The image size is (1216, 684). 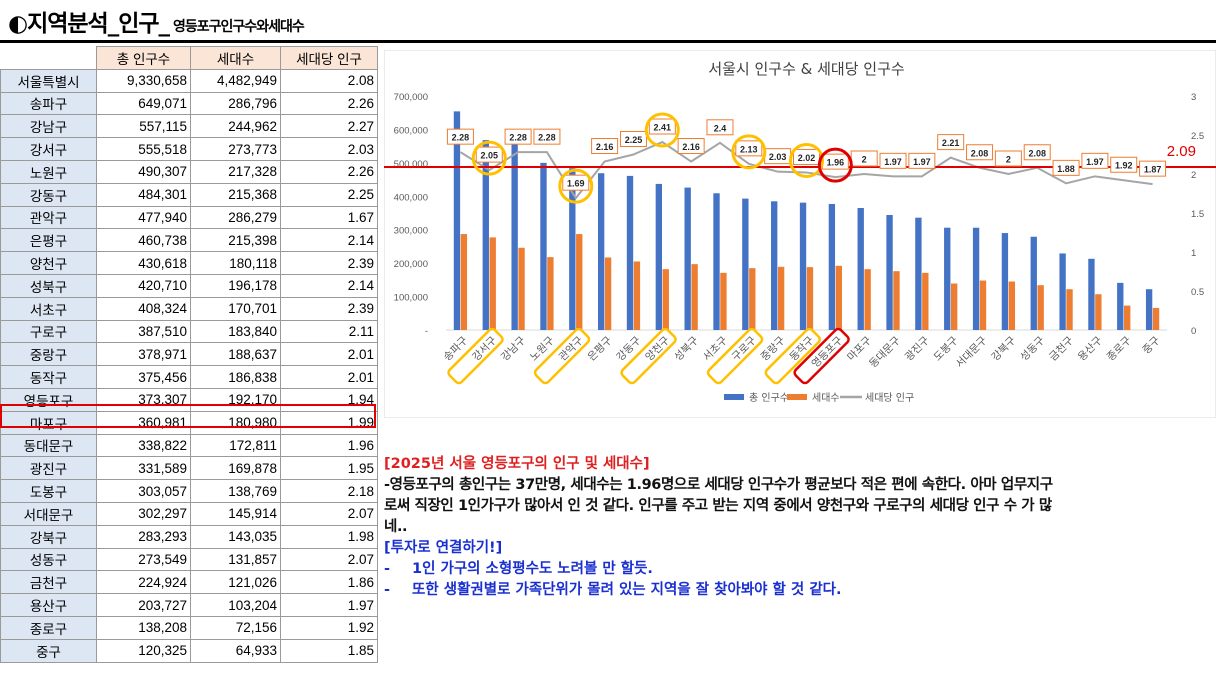 I want to click on households-cell: 170,701, so click(x=235, y=308).